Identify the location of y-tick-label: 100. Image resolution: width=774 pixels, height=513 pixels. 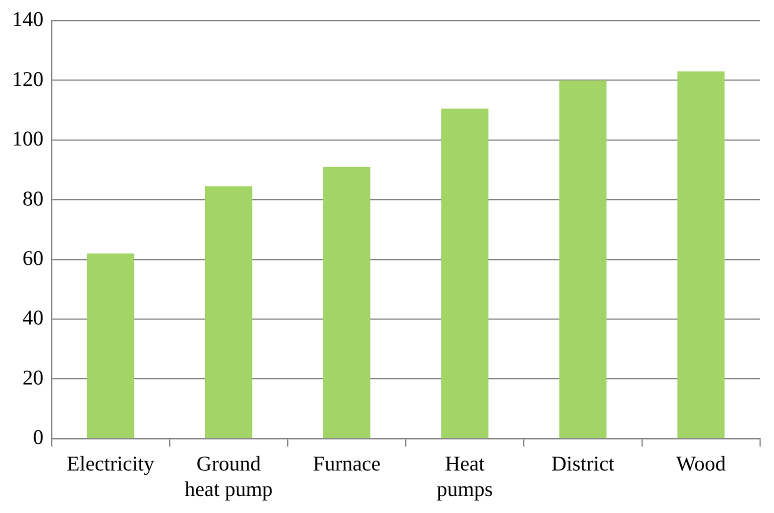
(28, 138).